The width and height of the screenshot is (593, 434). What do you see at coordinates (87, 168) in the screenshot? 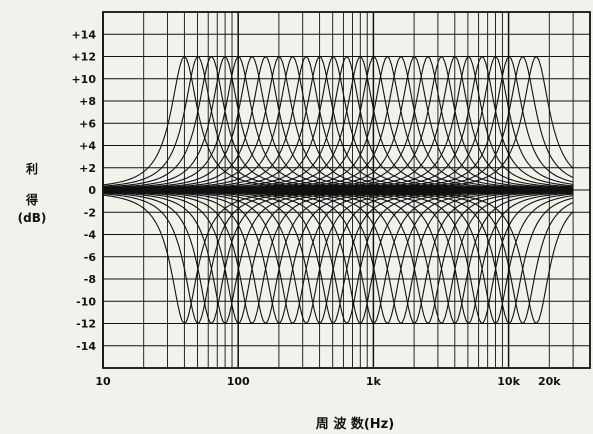
I see `y-tick-label: +2` at bounding box center [87, 168].